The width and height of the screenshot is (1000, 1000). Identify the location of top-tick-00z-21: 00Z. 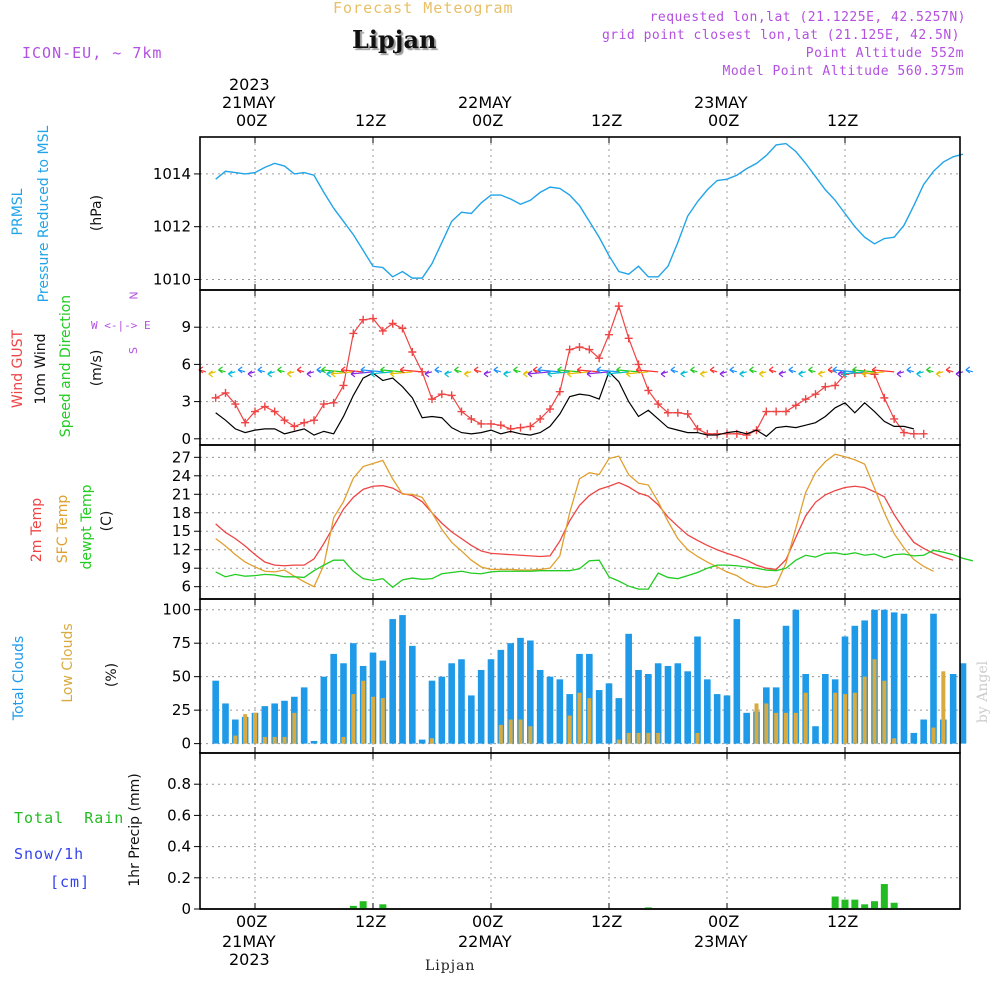
(252, 120).